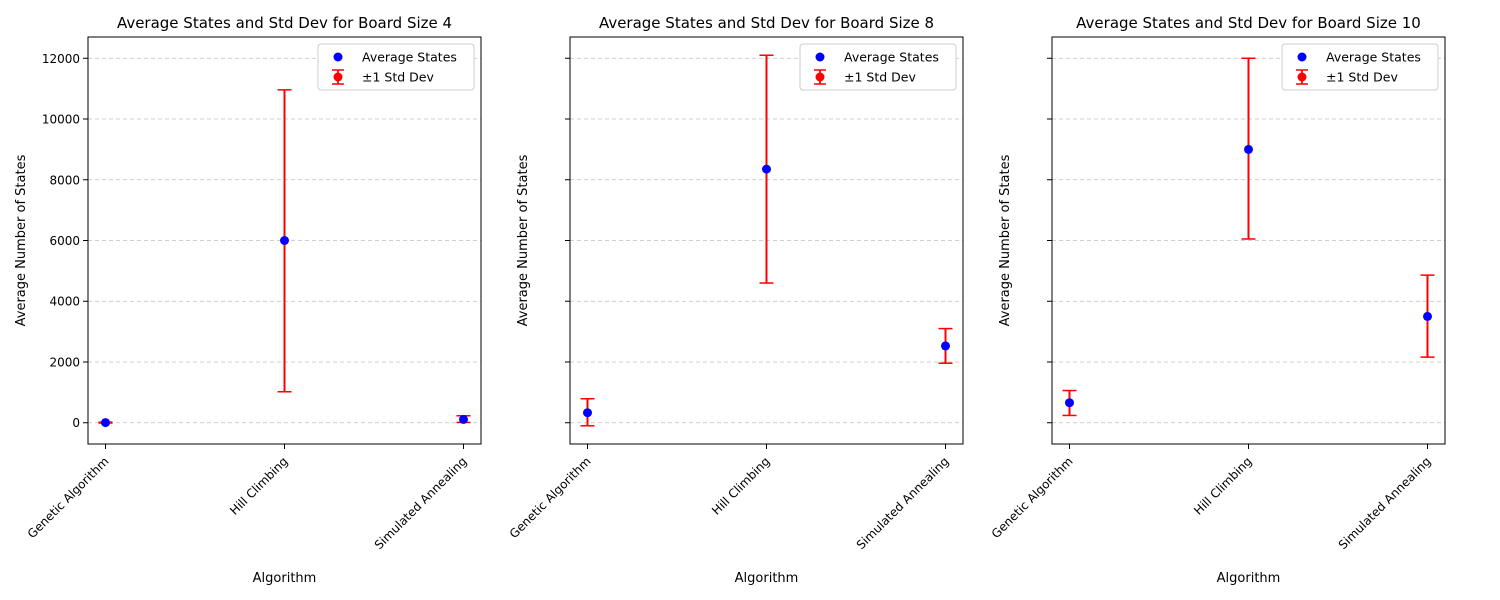 The image size is (1500, 600). What do you see at coordinates (61, 120) in the screenshot?
I see `y-tick-label: 10000` at bounding box center [61, 120].